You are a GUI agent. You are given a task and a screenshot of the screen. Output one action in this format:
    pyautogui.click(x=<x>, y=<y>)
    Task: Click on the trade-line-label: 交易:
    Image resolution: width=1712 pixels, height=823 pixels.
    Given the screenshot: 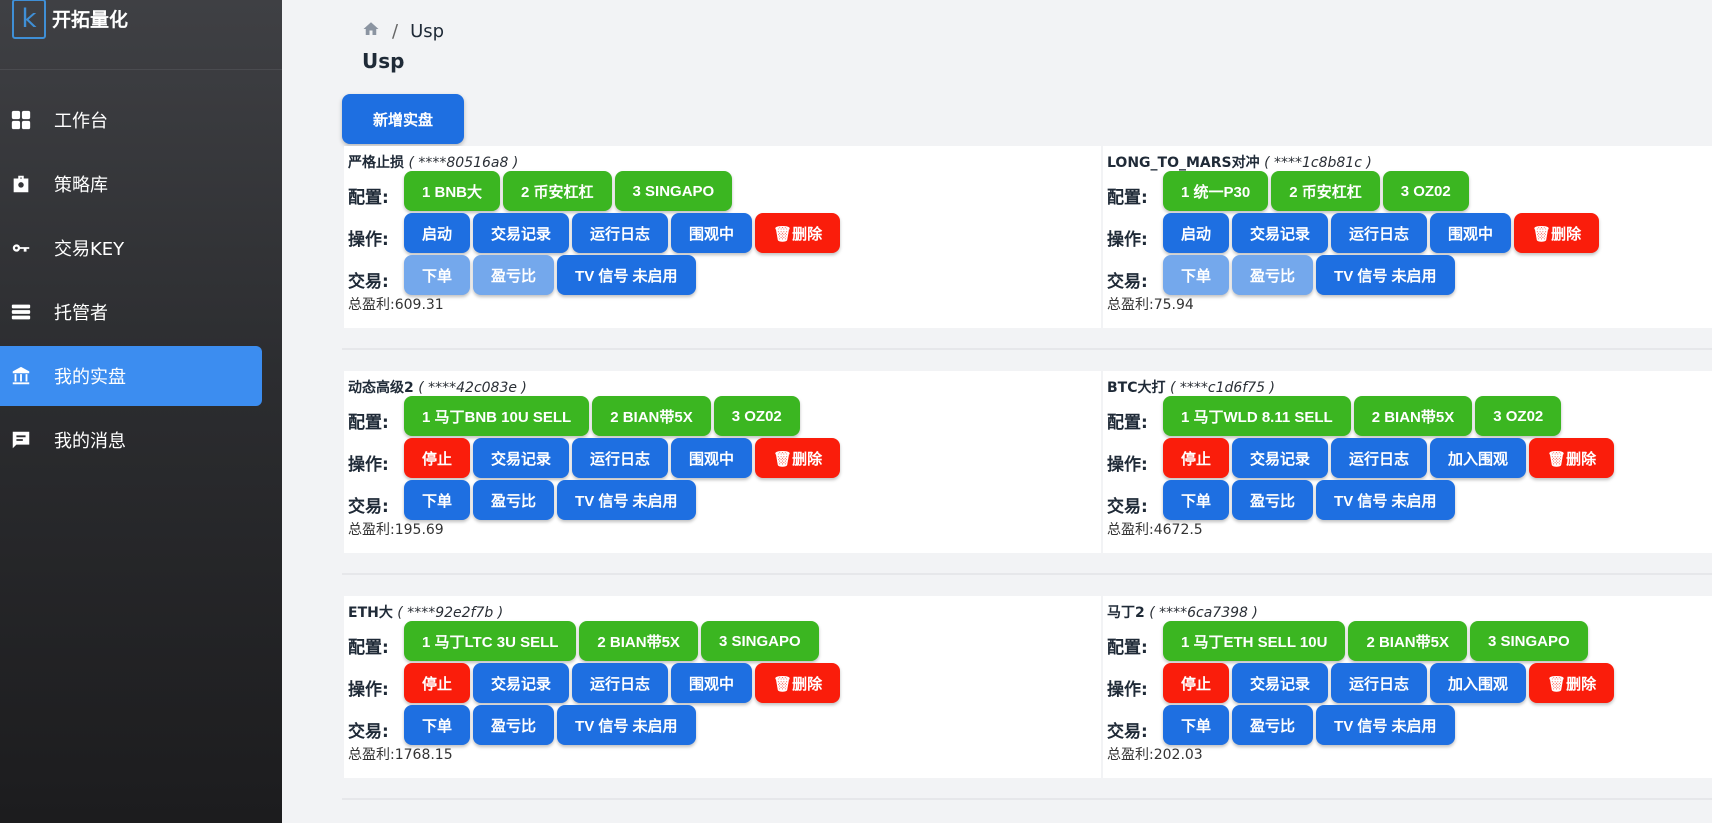 What is the action you would take?
    pyautogui.click(x=368, y=506)
    